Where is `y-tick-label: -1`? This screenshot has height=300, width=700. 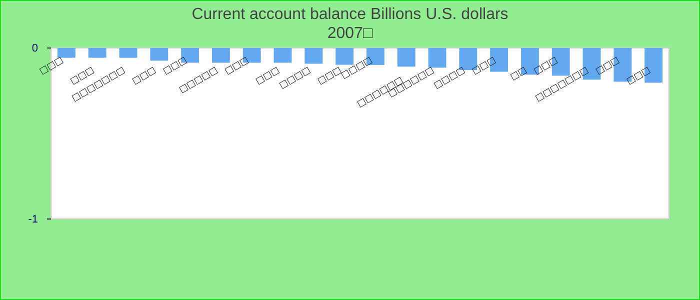 y-tick-label: -1 is located at coordinates (33, 220).